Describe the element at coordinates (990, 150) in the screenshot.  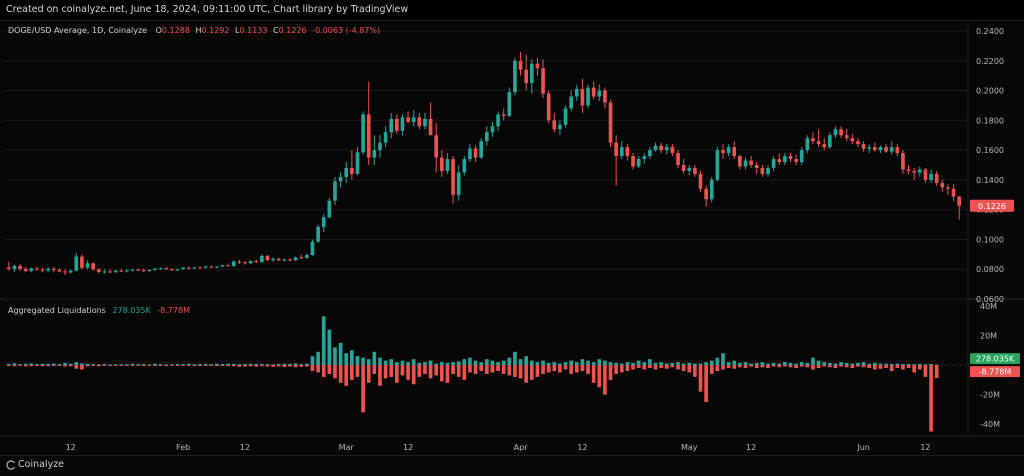
I see `price-axis-tick-label: 0.1600` at that location.